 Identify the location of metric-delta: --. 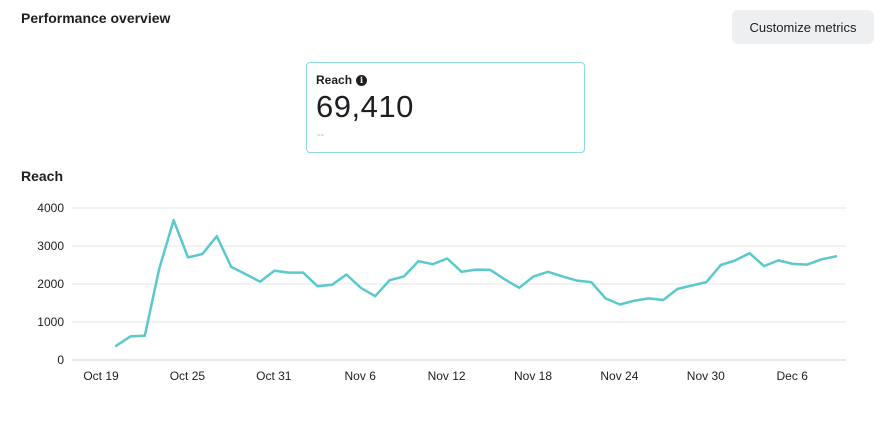
(321, 135).